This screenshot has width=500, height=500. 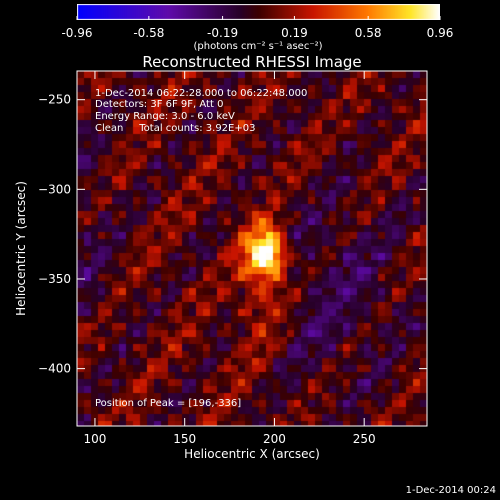 What do you see at coordinates (21, 248) in the screenshot?
I see `y-axis-label: Heliocentric Y (arcsec)` at bounding box center [21, 248].